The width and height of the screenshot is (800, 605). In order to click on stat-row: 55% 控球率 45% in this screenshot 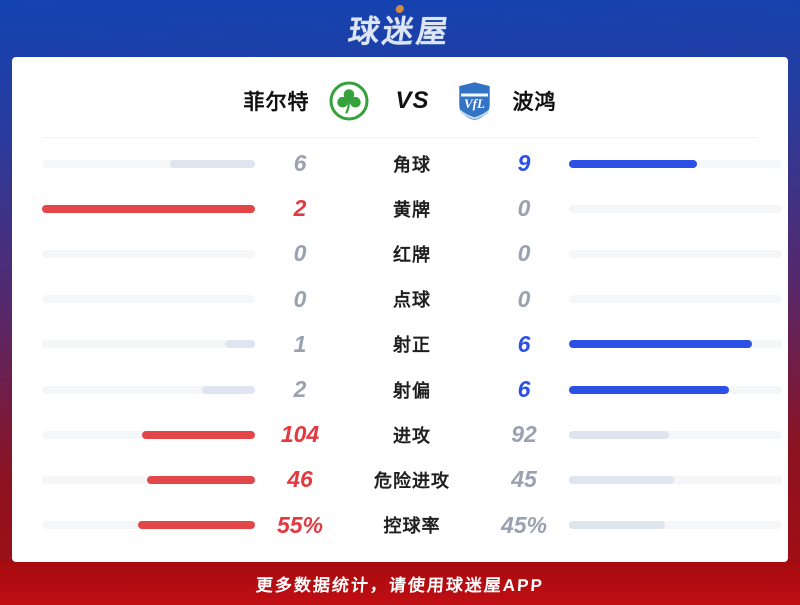, I will do `click(412, 525)`.